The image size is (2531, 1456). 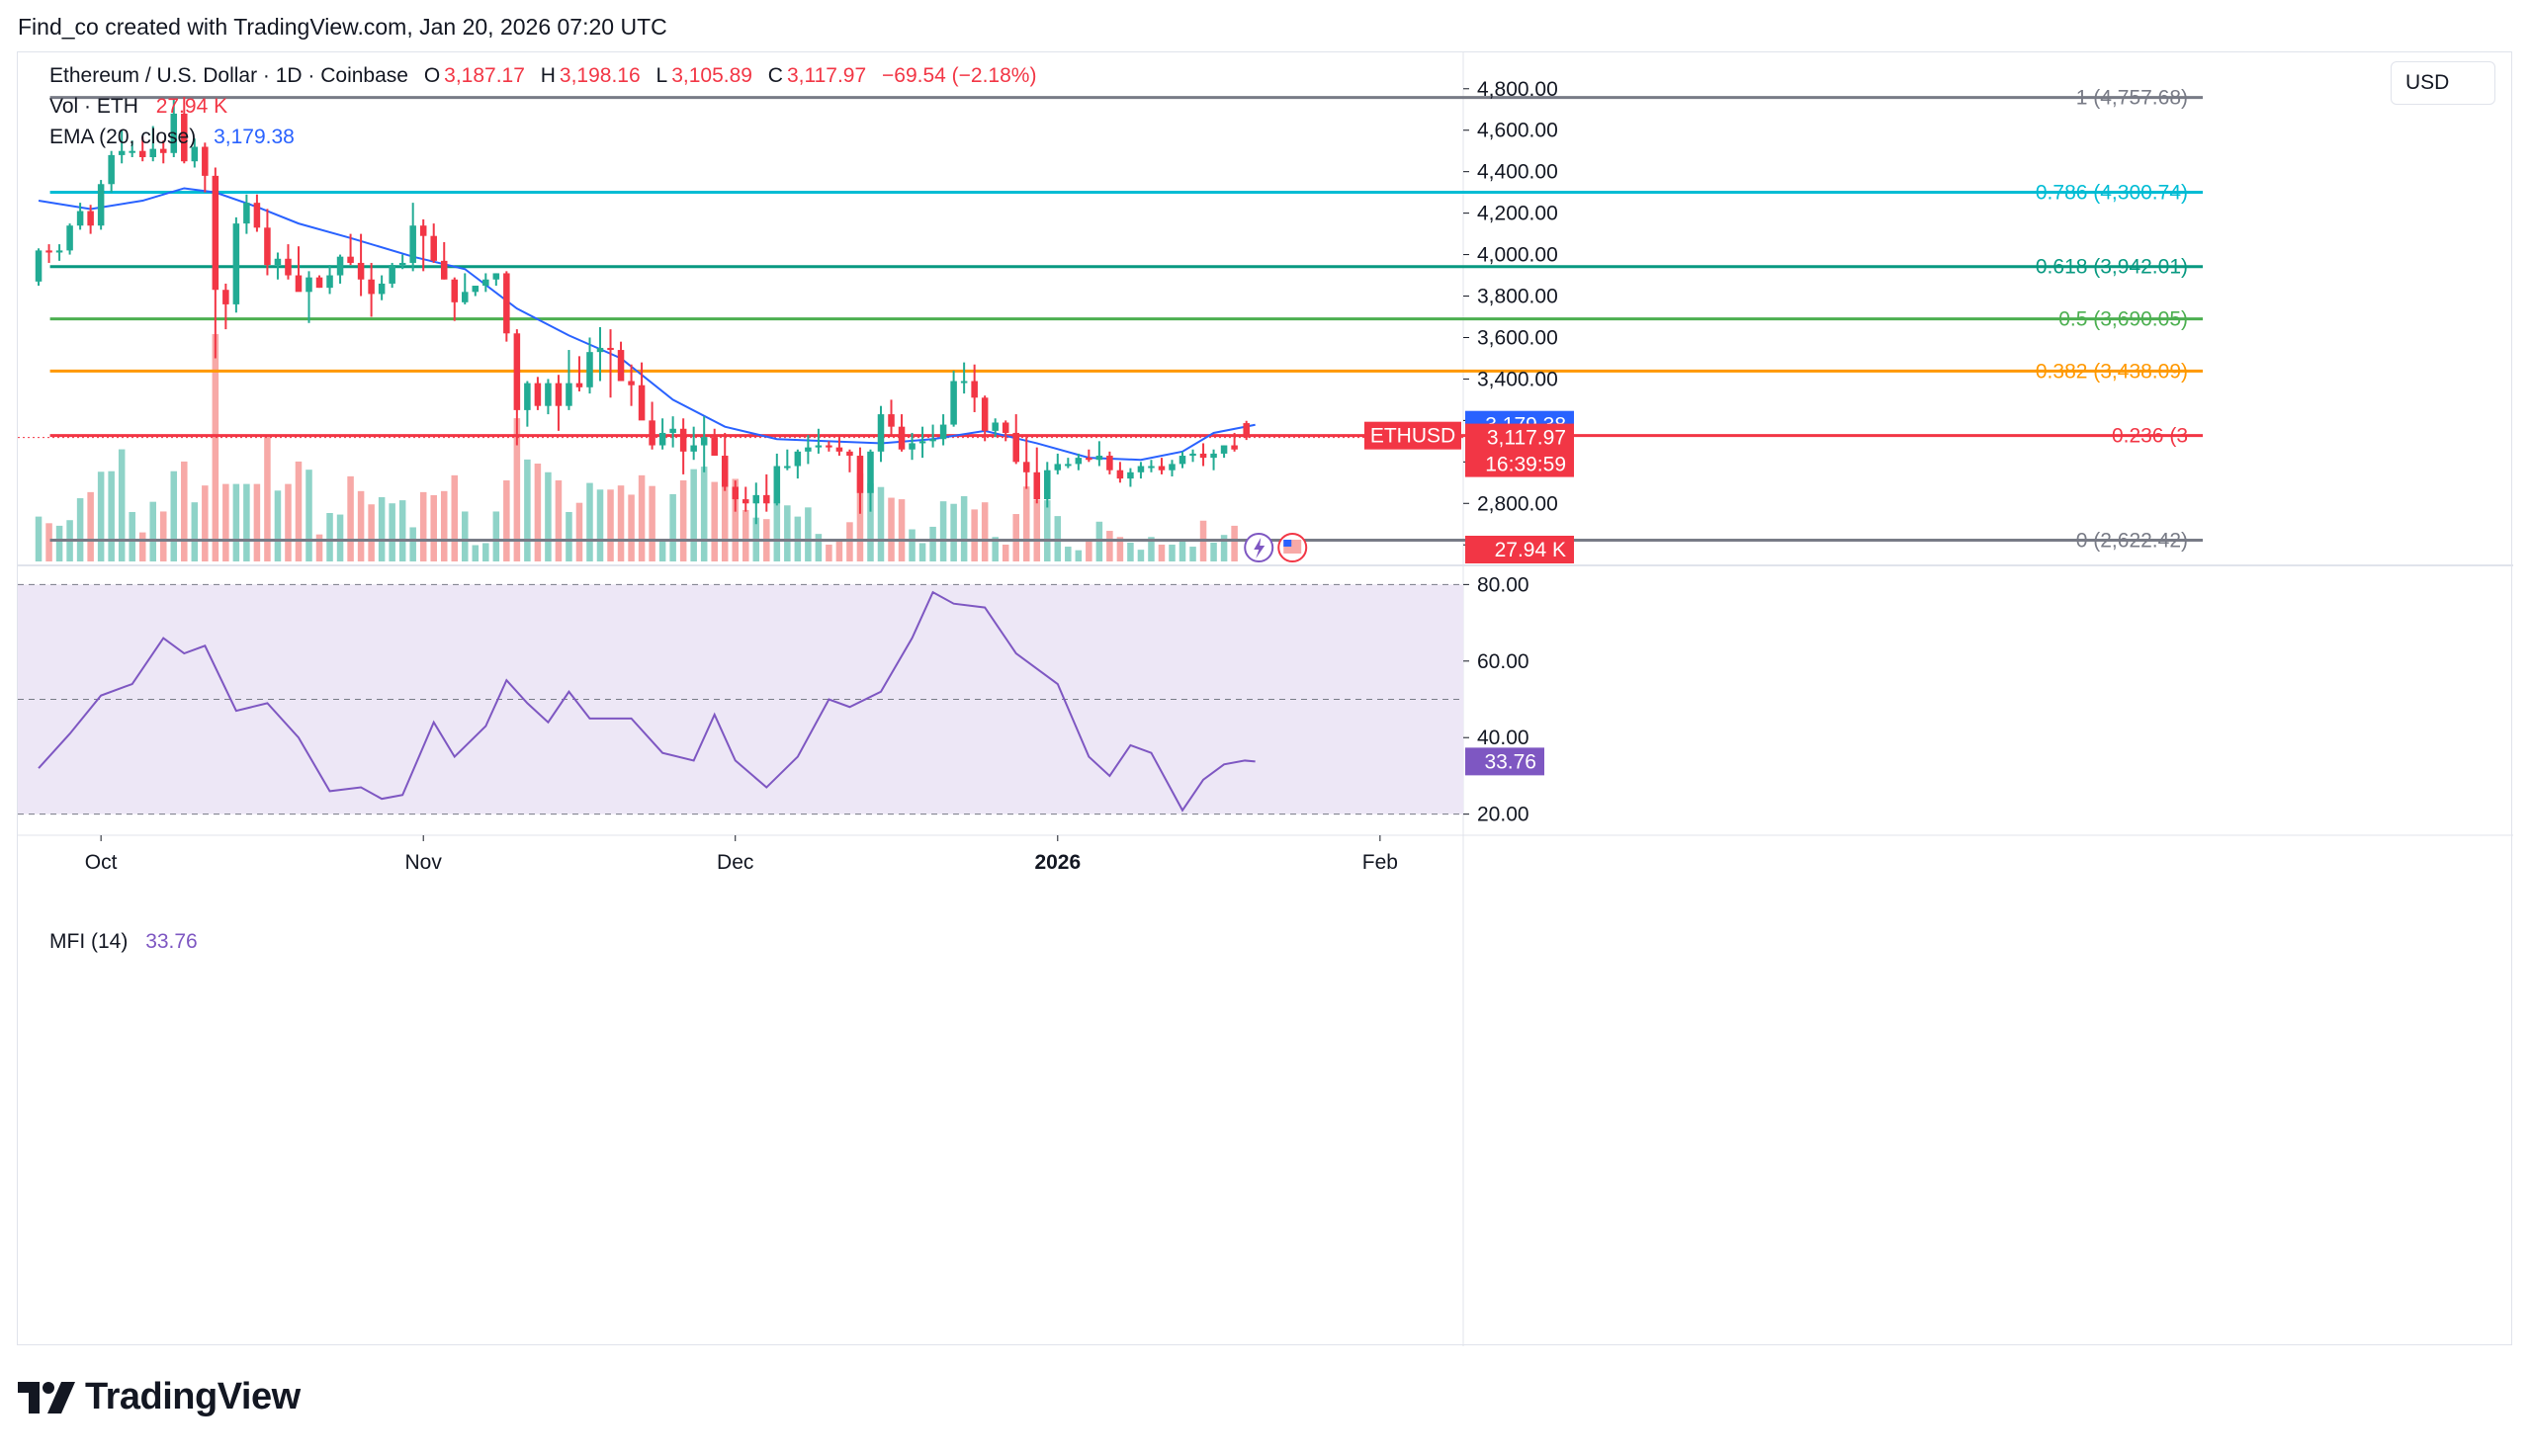 What do you see at coordinates (254, 137) in the screenshot?
I see `legend-ema-value: 3,179.38` at bounding box center [254, 137].